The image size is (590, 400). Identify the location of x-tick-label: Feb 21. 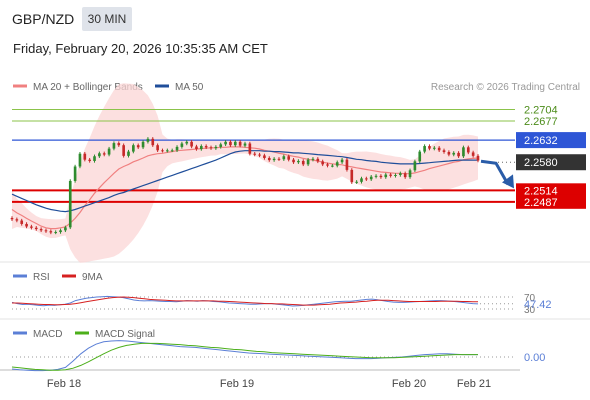
(474, 384).